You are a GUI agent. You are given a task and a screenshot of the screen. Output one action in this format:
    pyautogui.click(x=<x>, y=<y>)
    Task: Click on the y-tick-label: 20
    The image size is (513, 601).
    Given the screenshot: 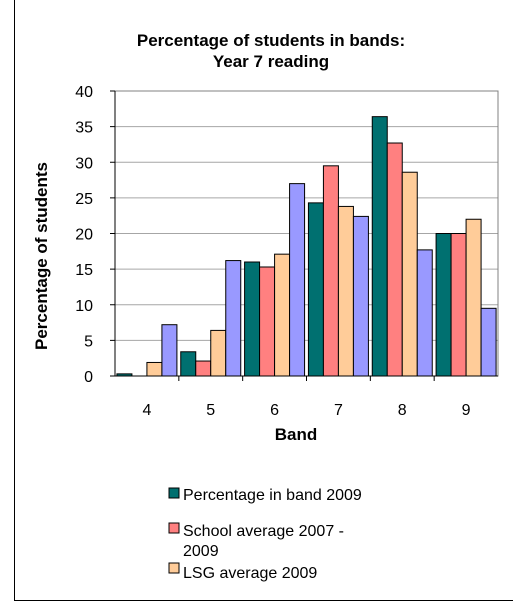 What is the action you would take?
    pyautogui.click(x=84, y=235)
    